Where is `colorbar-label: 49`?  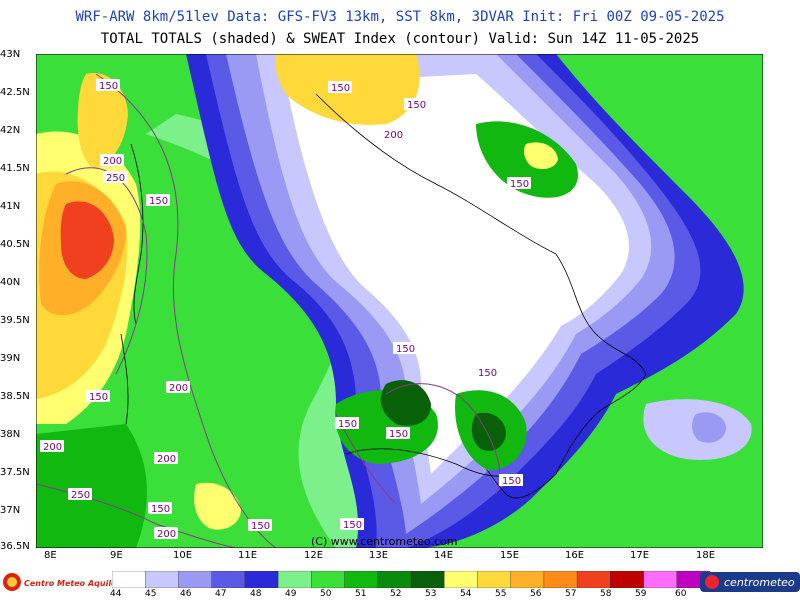
colorbar-label: 49 is located at coordinates (291, 594).